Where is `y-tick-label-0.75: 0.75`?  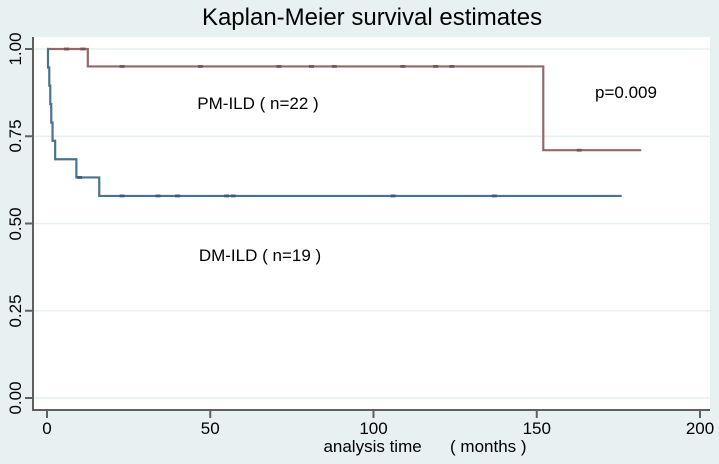
y-tick-label-0.75: 0.75 is located at coordinates (15, 136).